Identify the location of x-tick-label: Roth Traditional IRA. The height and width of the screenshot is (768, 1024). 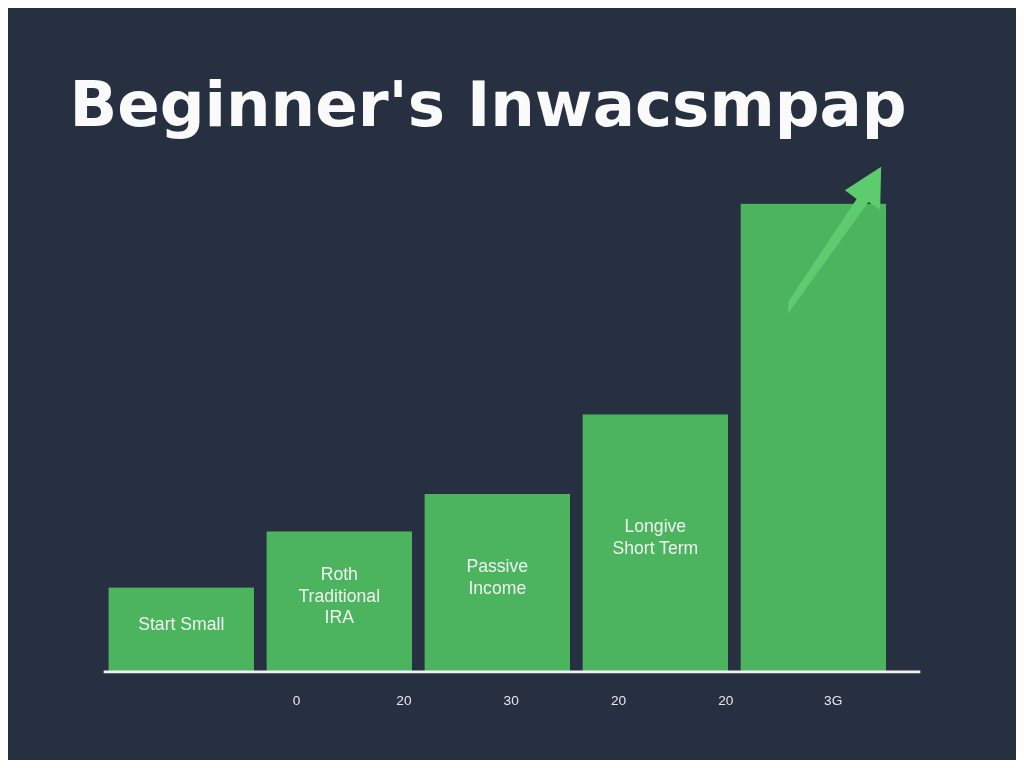
(339, 596).